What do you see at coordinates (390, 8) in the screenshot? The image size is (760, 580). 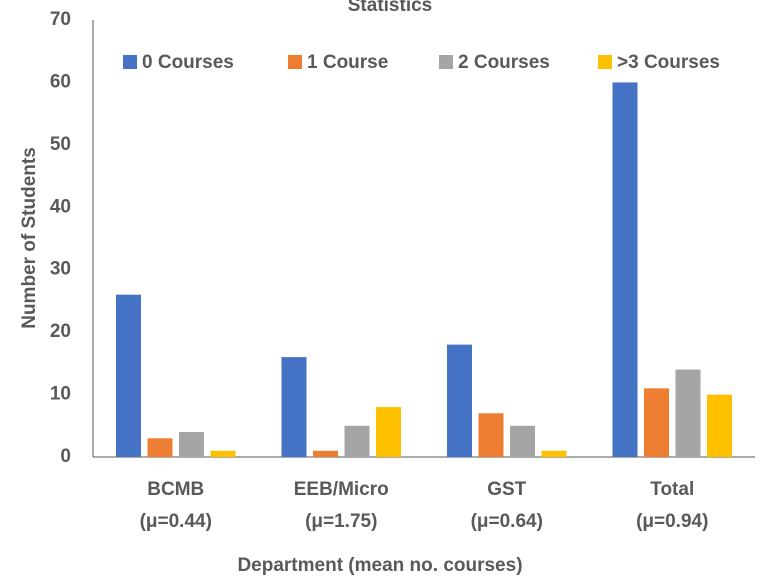 I see `chart-title: Statistics` at bounding box center [390, 8].